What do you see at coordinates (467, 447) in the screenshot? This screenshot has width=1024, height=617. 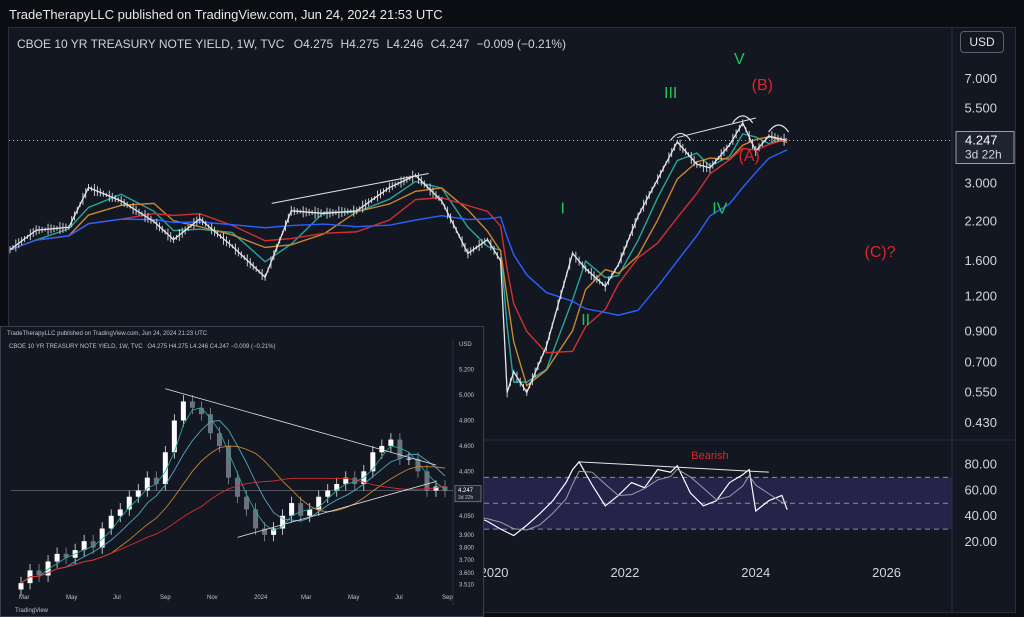 I see `inset-y-tick: 4.600` at bounding box center [467, 447].